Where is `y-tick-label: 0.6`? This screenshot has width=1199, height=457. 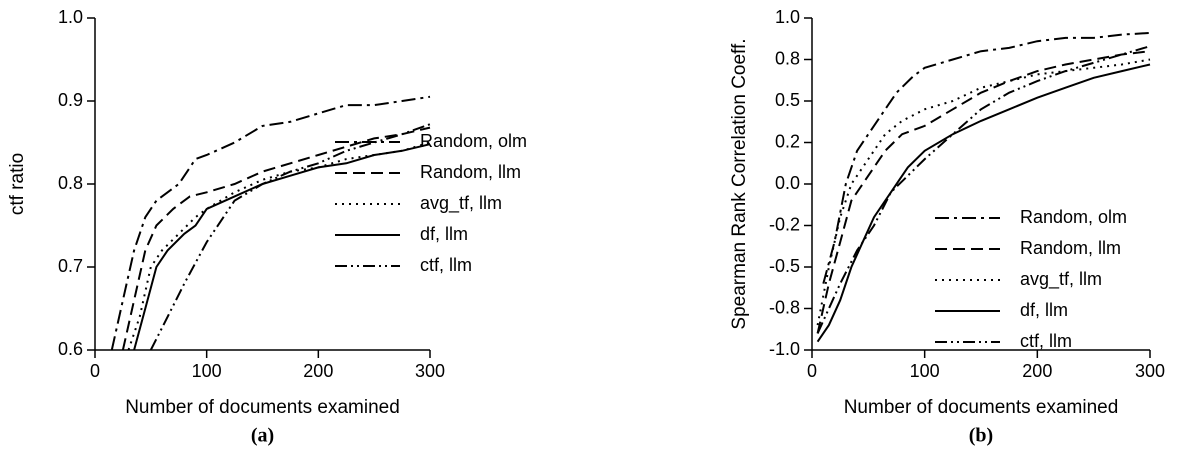 y-tick-label: 0.6 is located at coordinates (70, 349).